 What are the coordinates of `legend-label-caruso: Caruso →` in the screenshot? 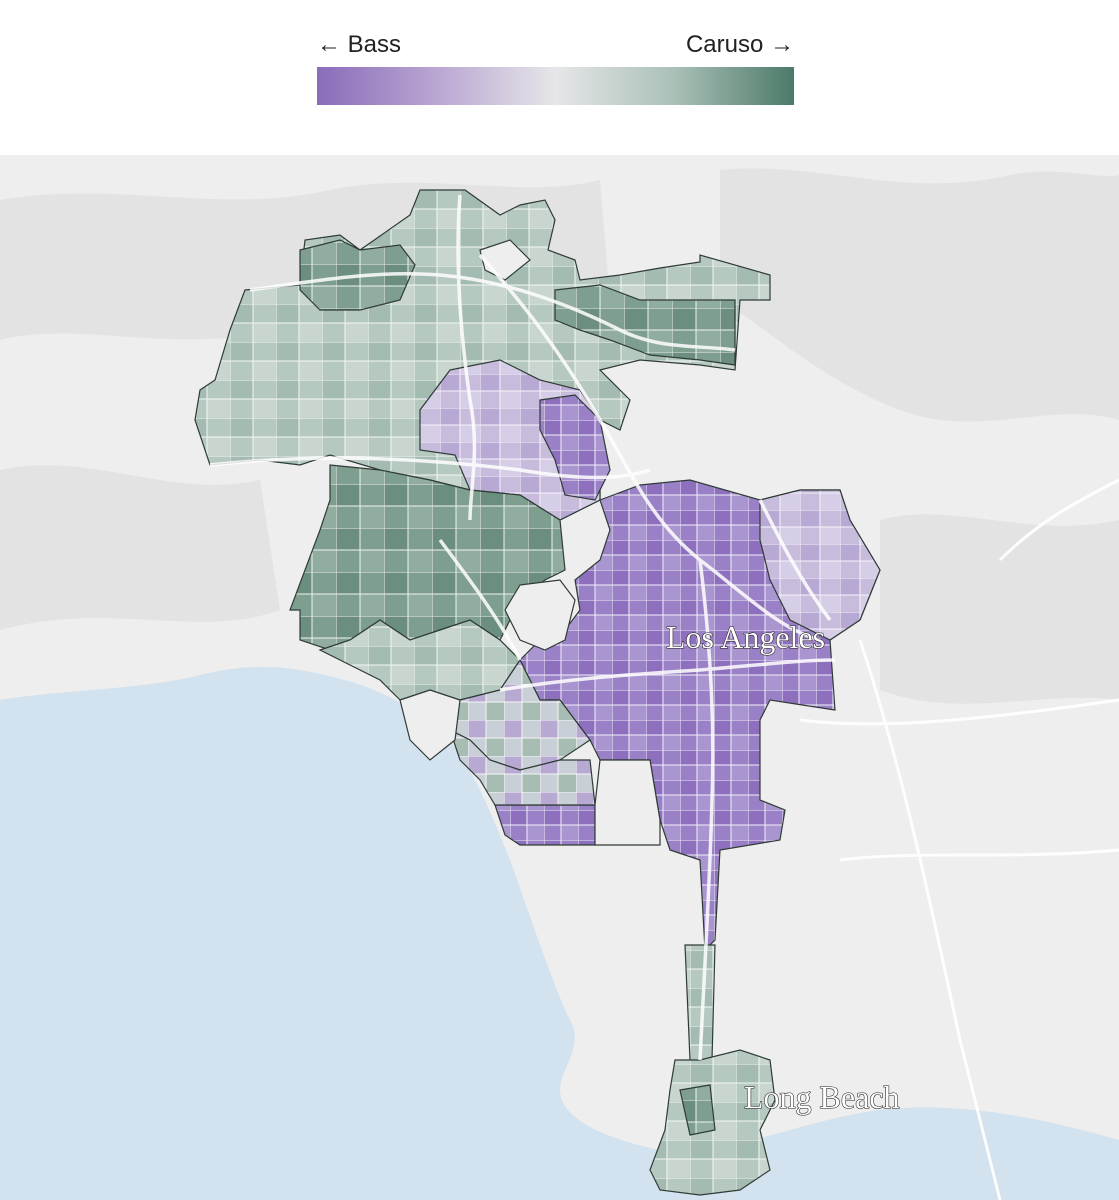 It's located at (739, 44).